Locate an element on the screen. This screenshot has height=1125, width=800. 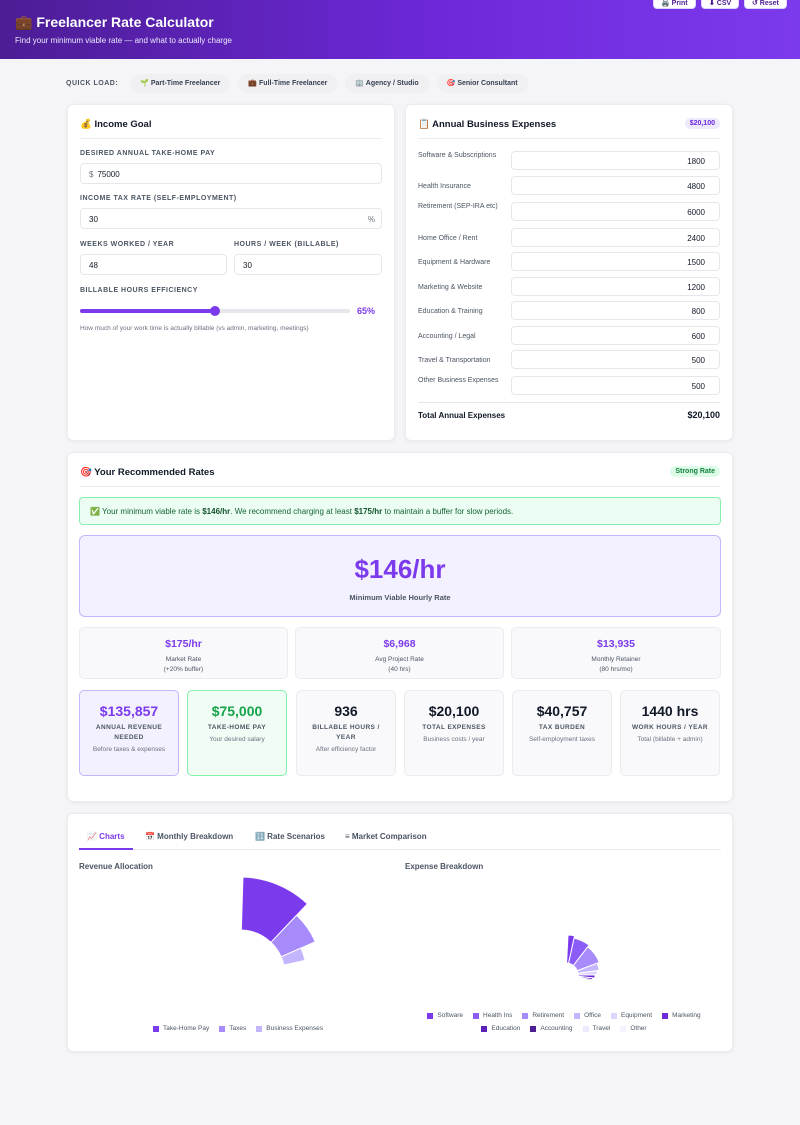
market-rate-value: $175/hr is located at coordinates (183, 644).